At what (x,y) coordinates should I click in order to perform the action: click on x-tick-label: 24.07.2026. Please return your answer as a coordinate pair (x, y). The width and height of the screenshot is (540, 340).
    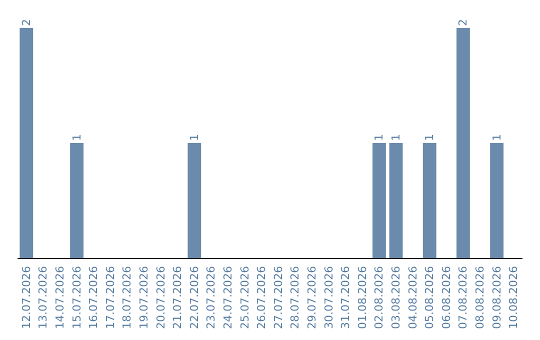
    Looking at the image, I should click on (228, 298).